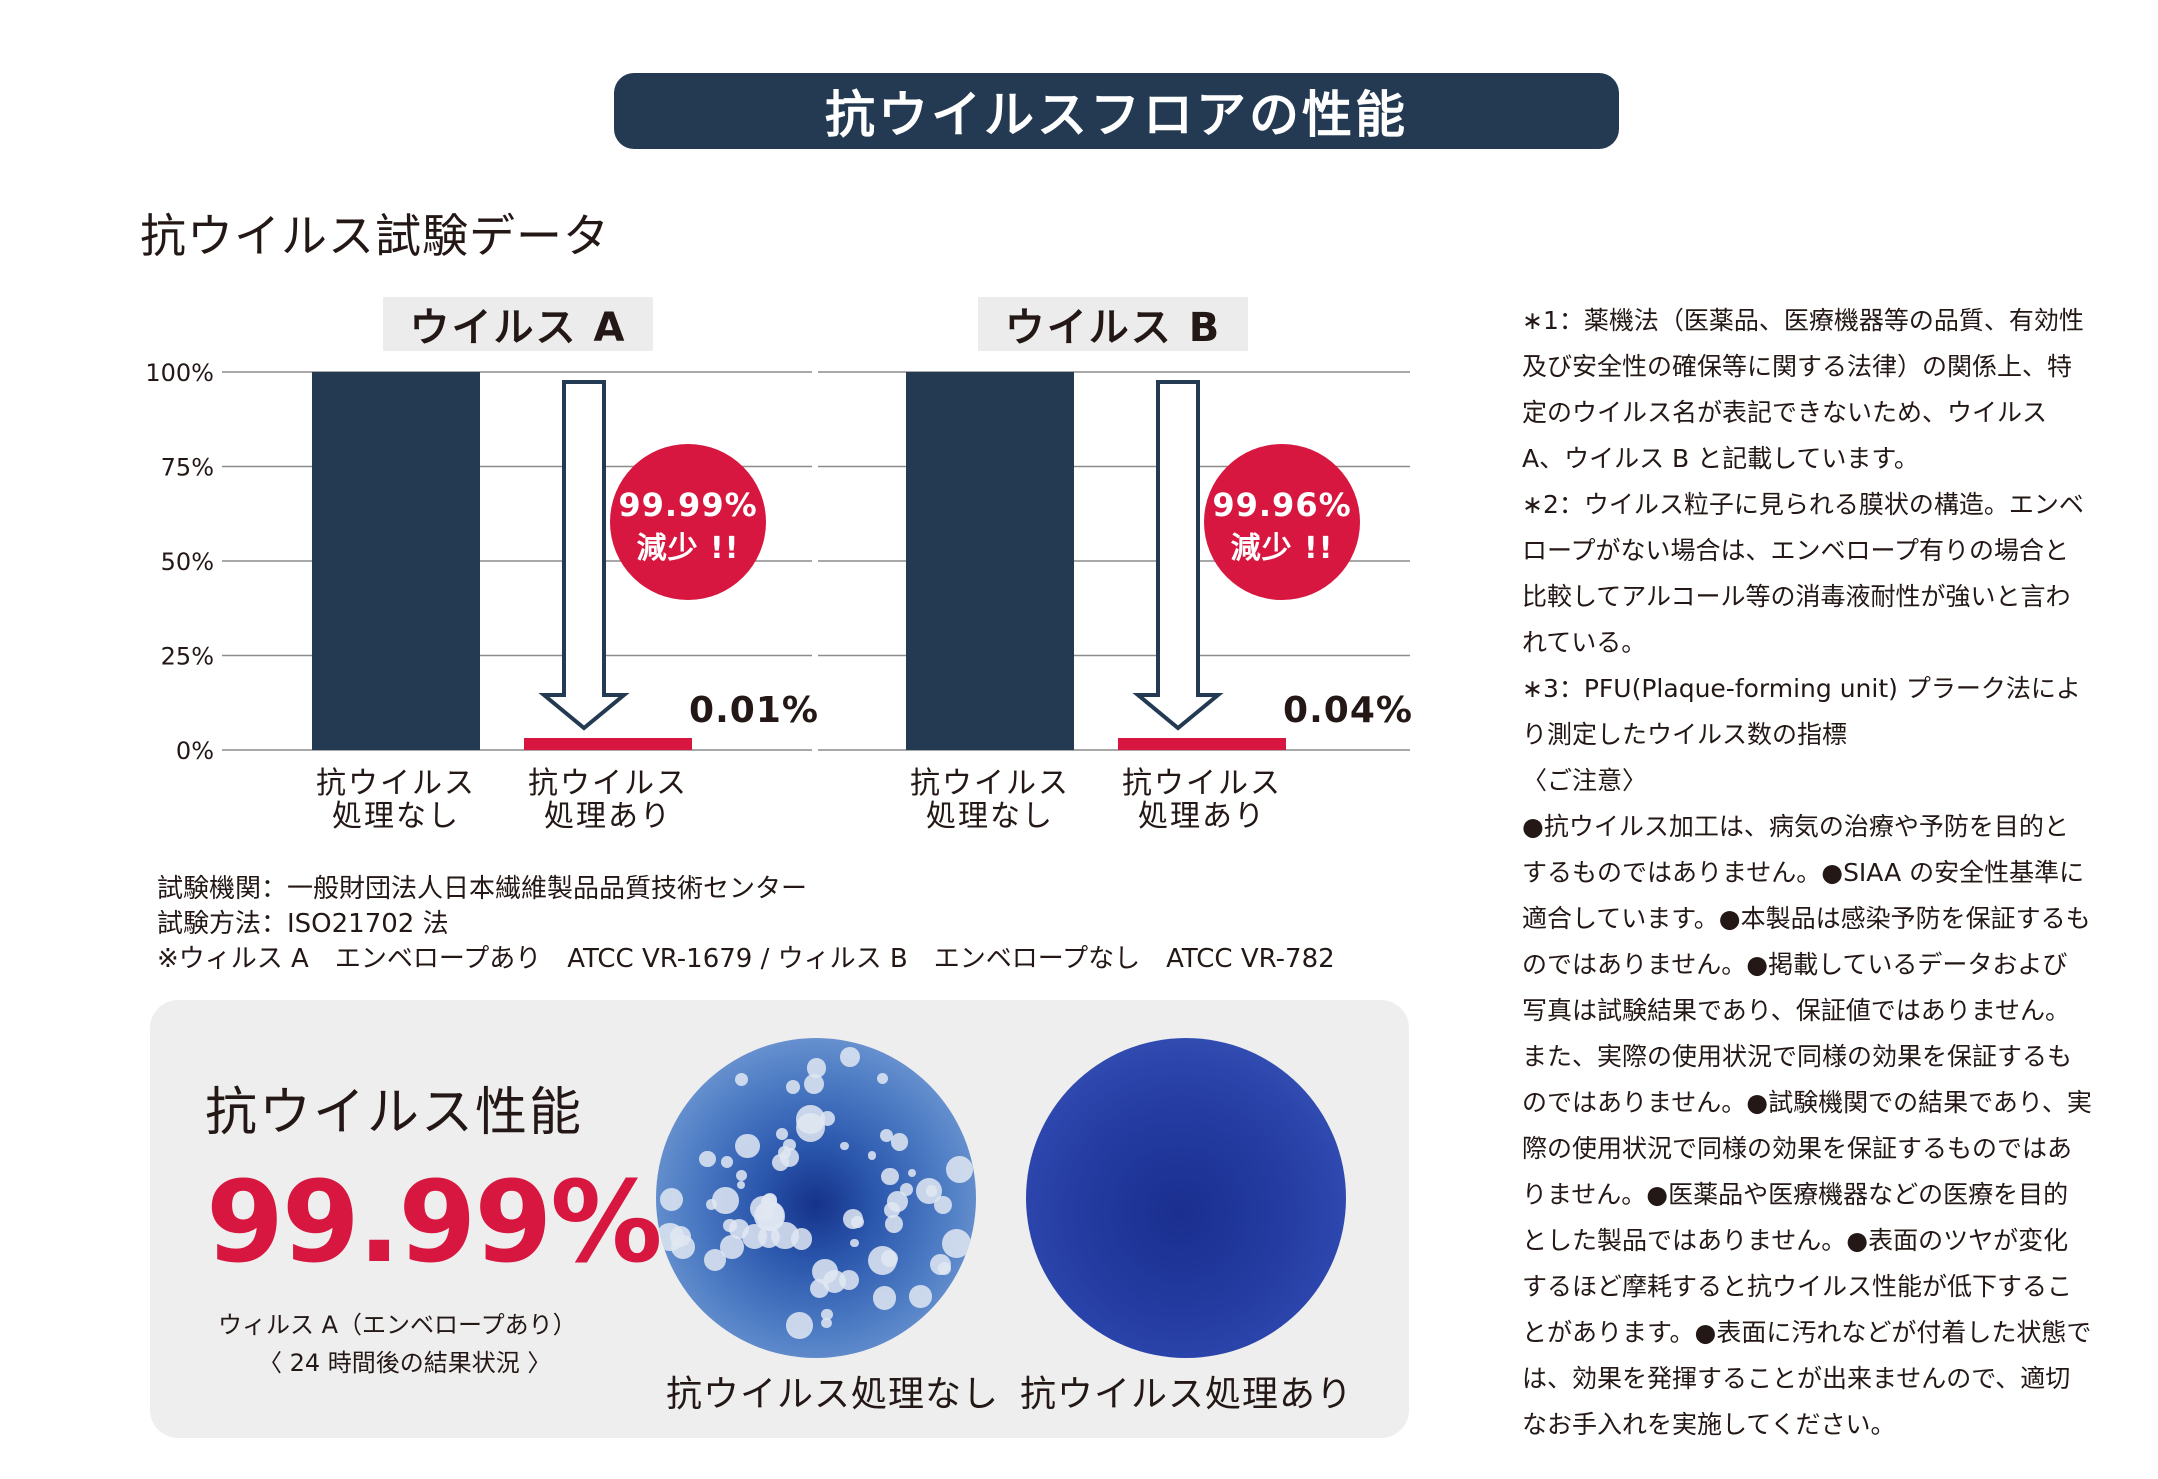 This screenshot has width=2158, height=1479. I want to click on header-banner: 抗ウイルスフロアの性能, so click(1116, 111).